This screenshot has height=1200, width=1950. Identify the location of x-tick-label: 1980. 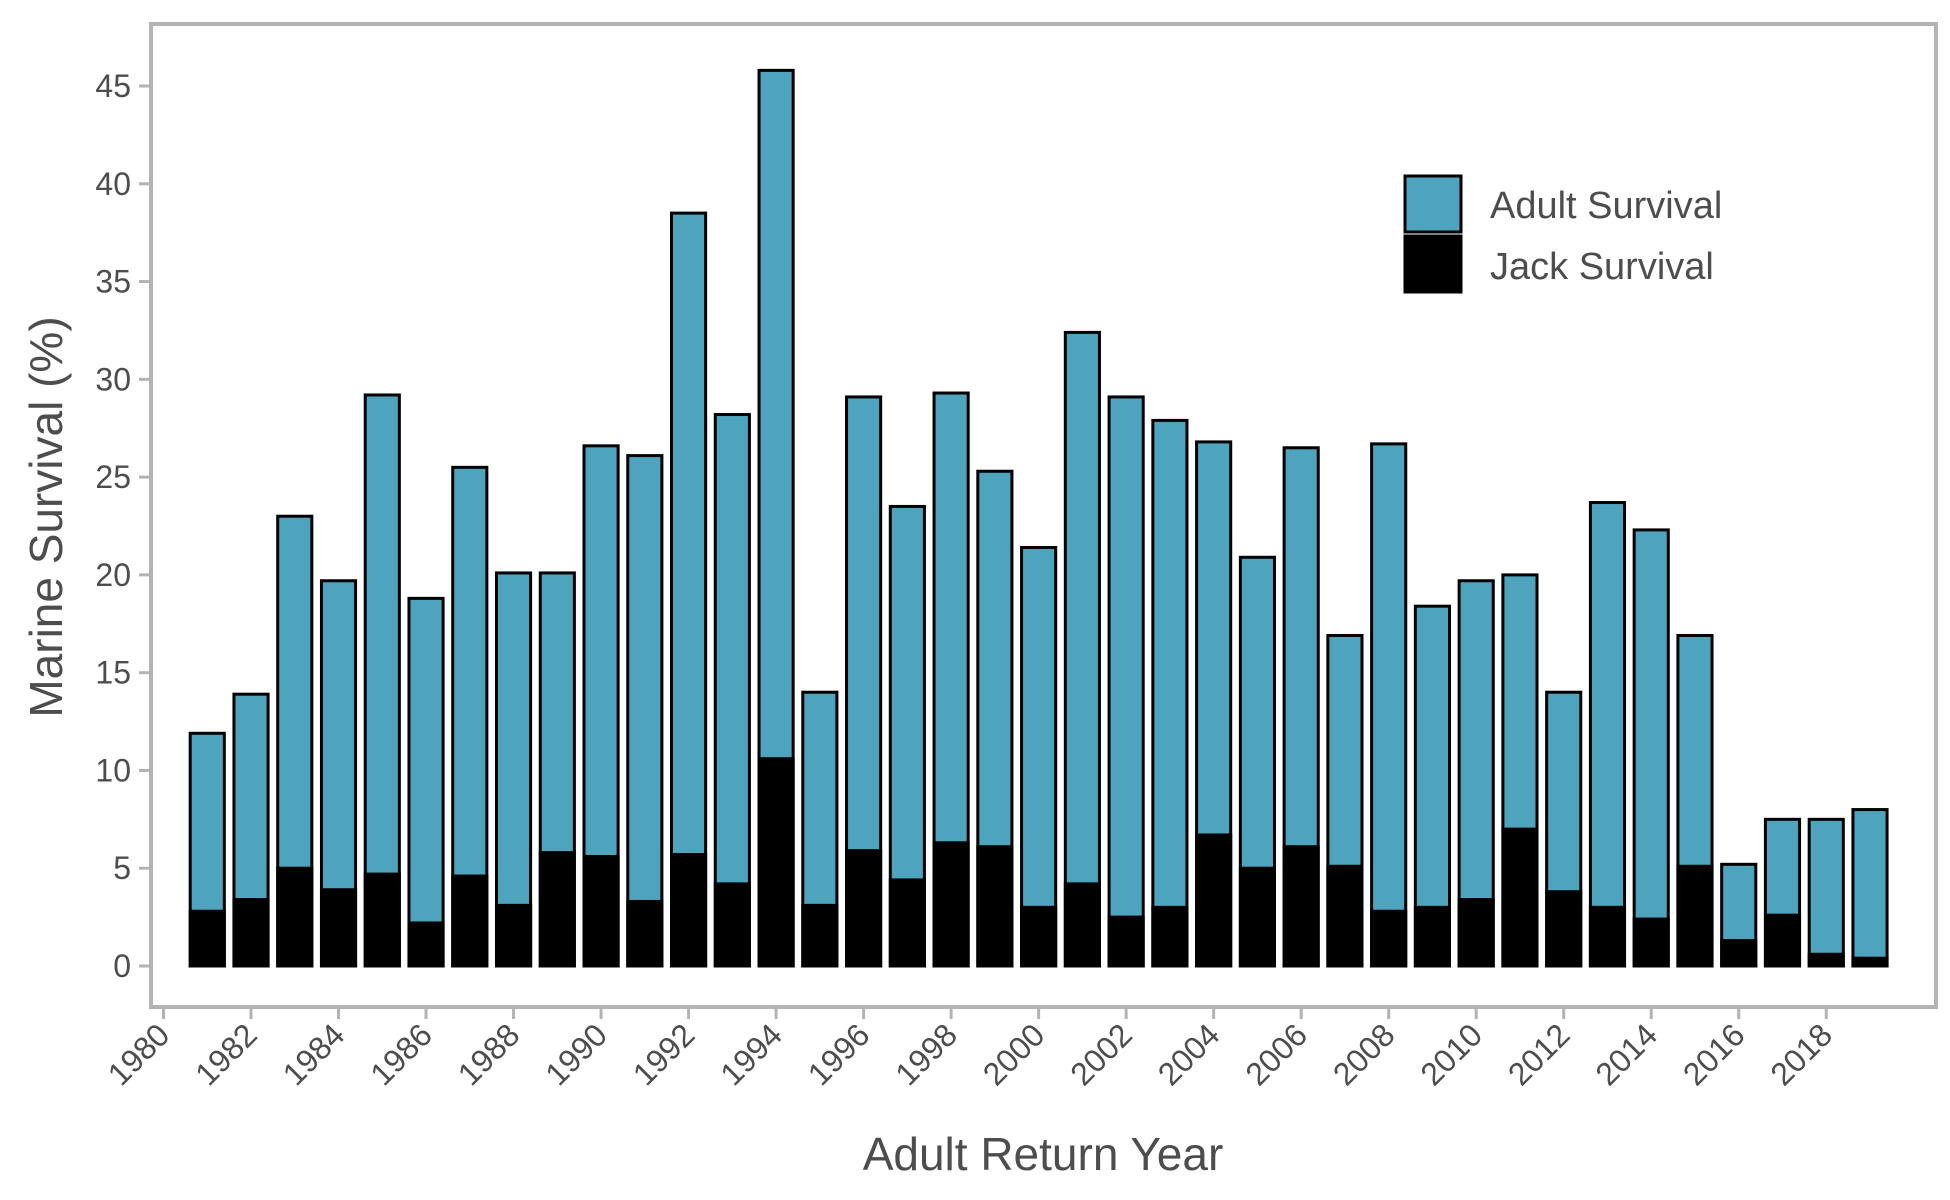
(139, 1054).